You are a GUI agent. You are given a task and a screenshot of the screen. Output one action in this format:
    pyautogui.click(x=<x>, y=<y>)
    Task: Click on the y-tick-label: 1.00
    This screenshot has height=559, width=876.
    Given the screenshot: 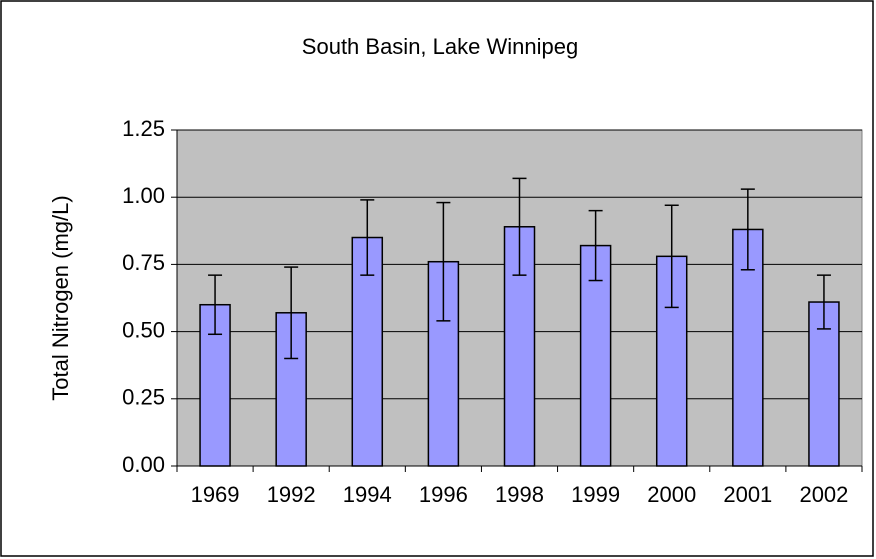 What is the action you would take?
    pyautogui.click(x=143, y=195)
    